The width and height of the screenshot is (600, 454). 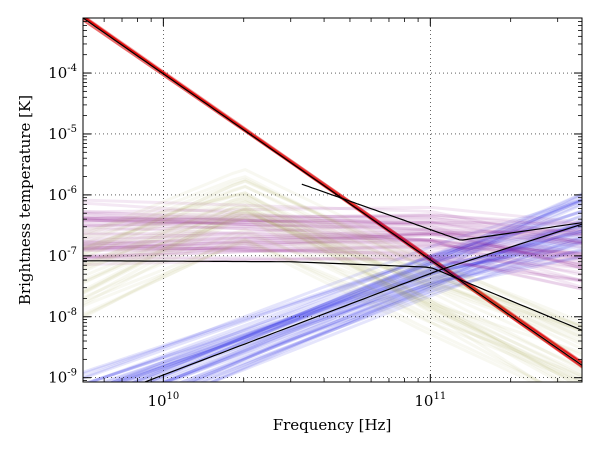 What do you see at coordinates (332, 425) in the screenshot?
I see `x-axis-label: Frequency [Hz]` at bounding box center [332, 425].